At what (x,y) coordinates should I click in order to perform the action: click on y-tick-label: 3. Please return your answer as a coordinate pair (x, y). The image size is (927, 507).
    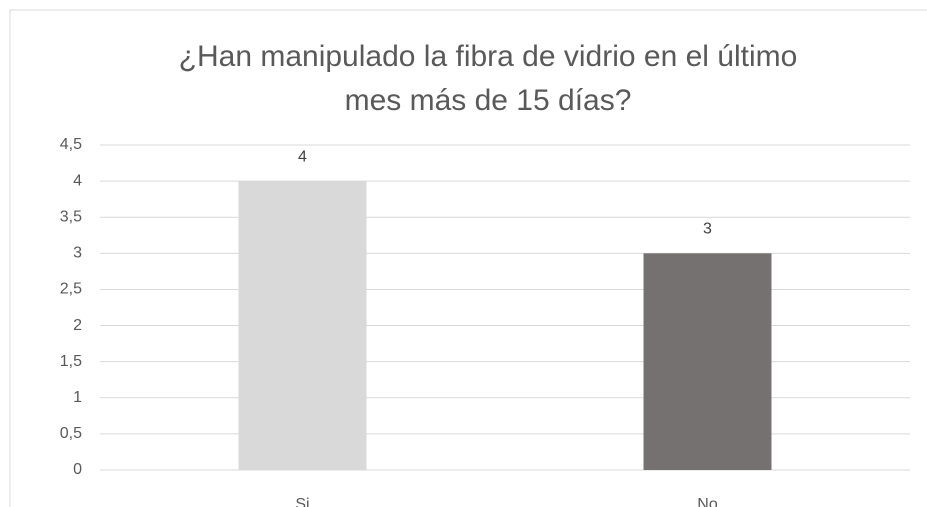
    Looking at the image, I should click on (77, 253).